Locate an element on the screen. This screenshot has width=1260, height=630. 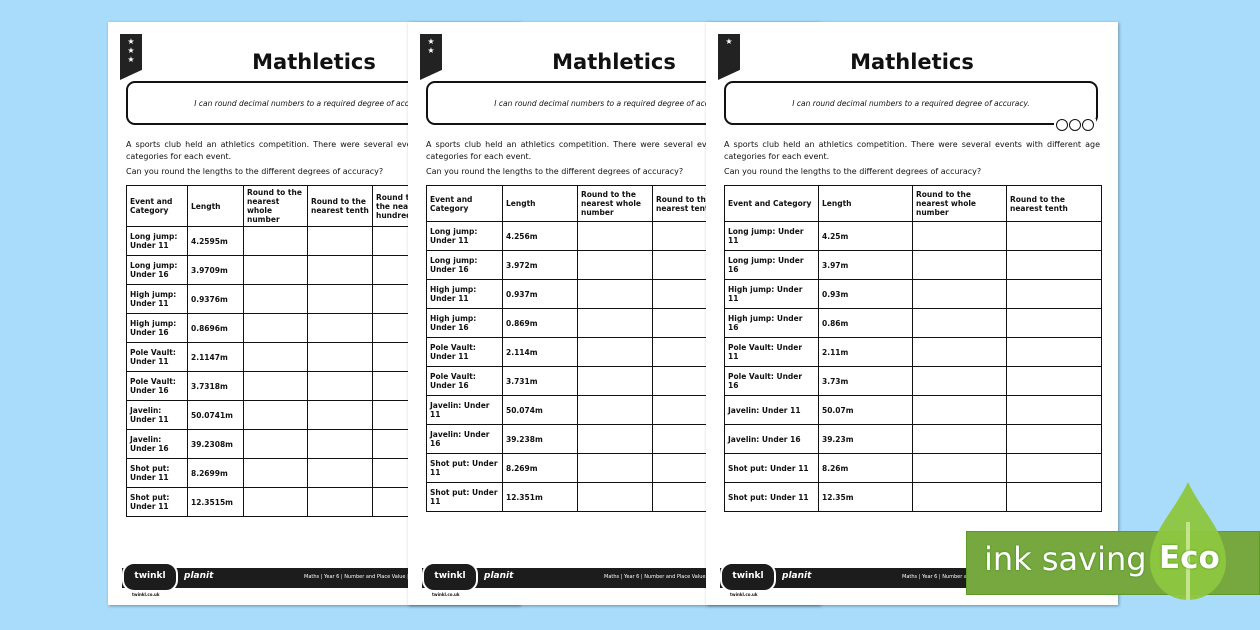
length-cell: 50.074m is located at coordinates (540, 410).